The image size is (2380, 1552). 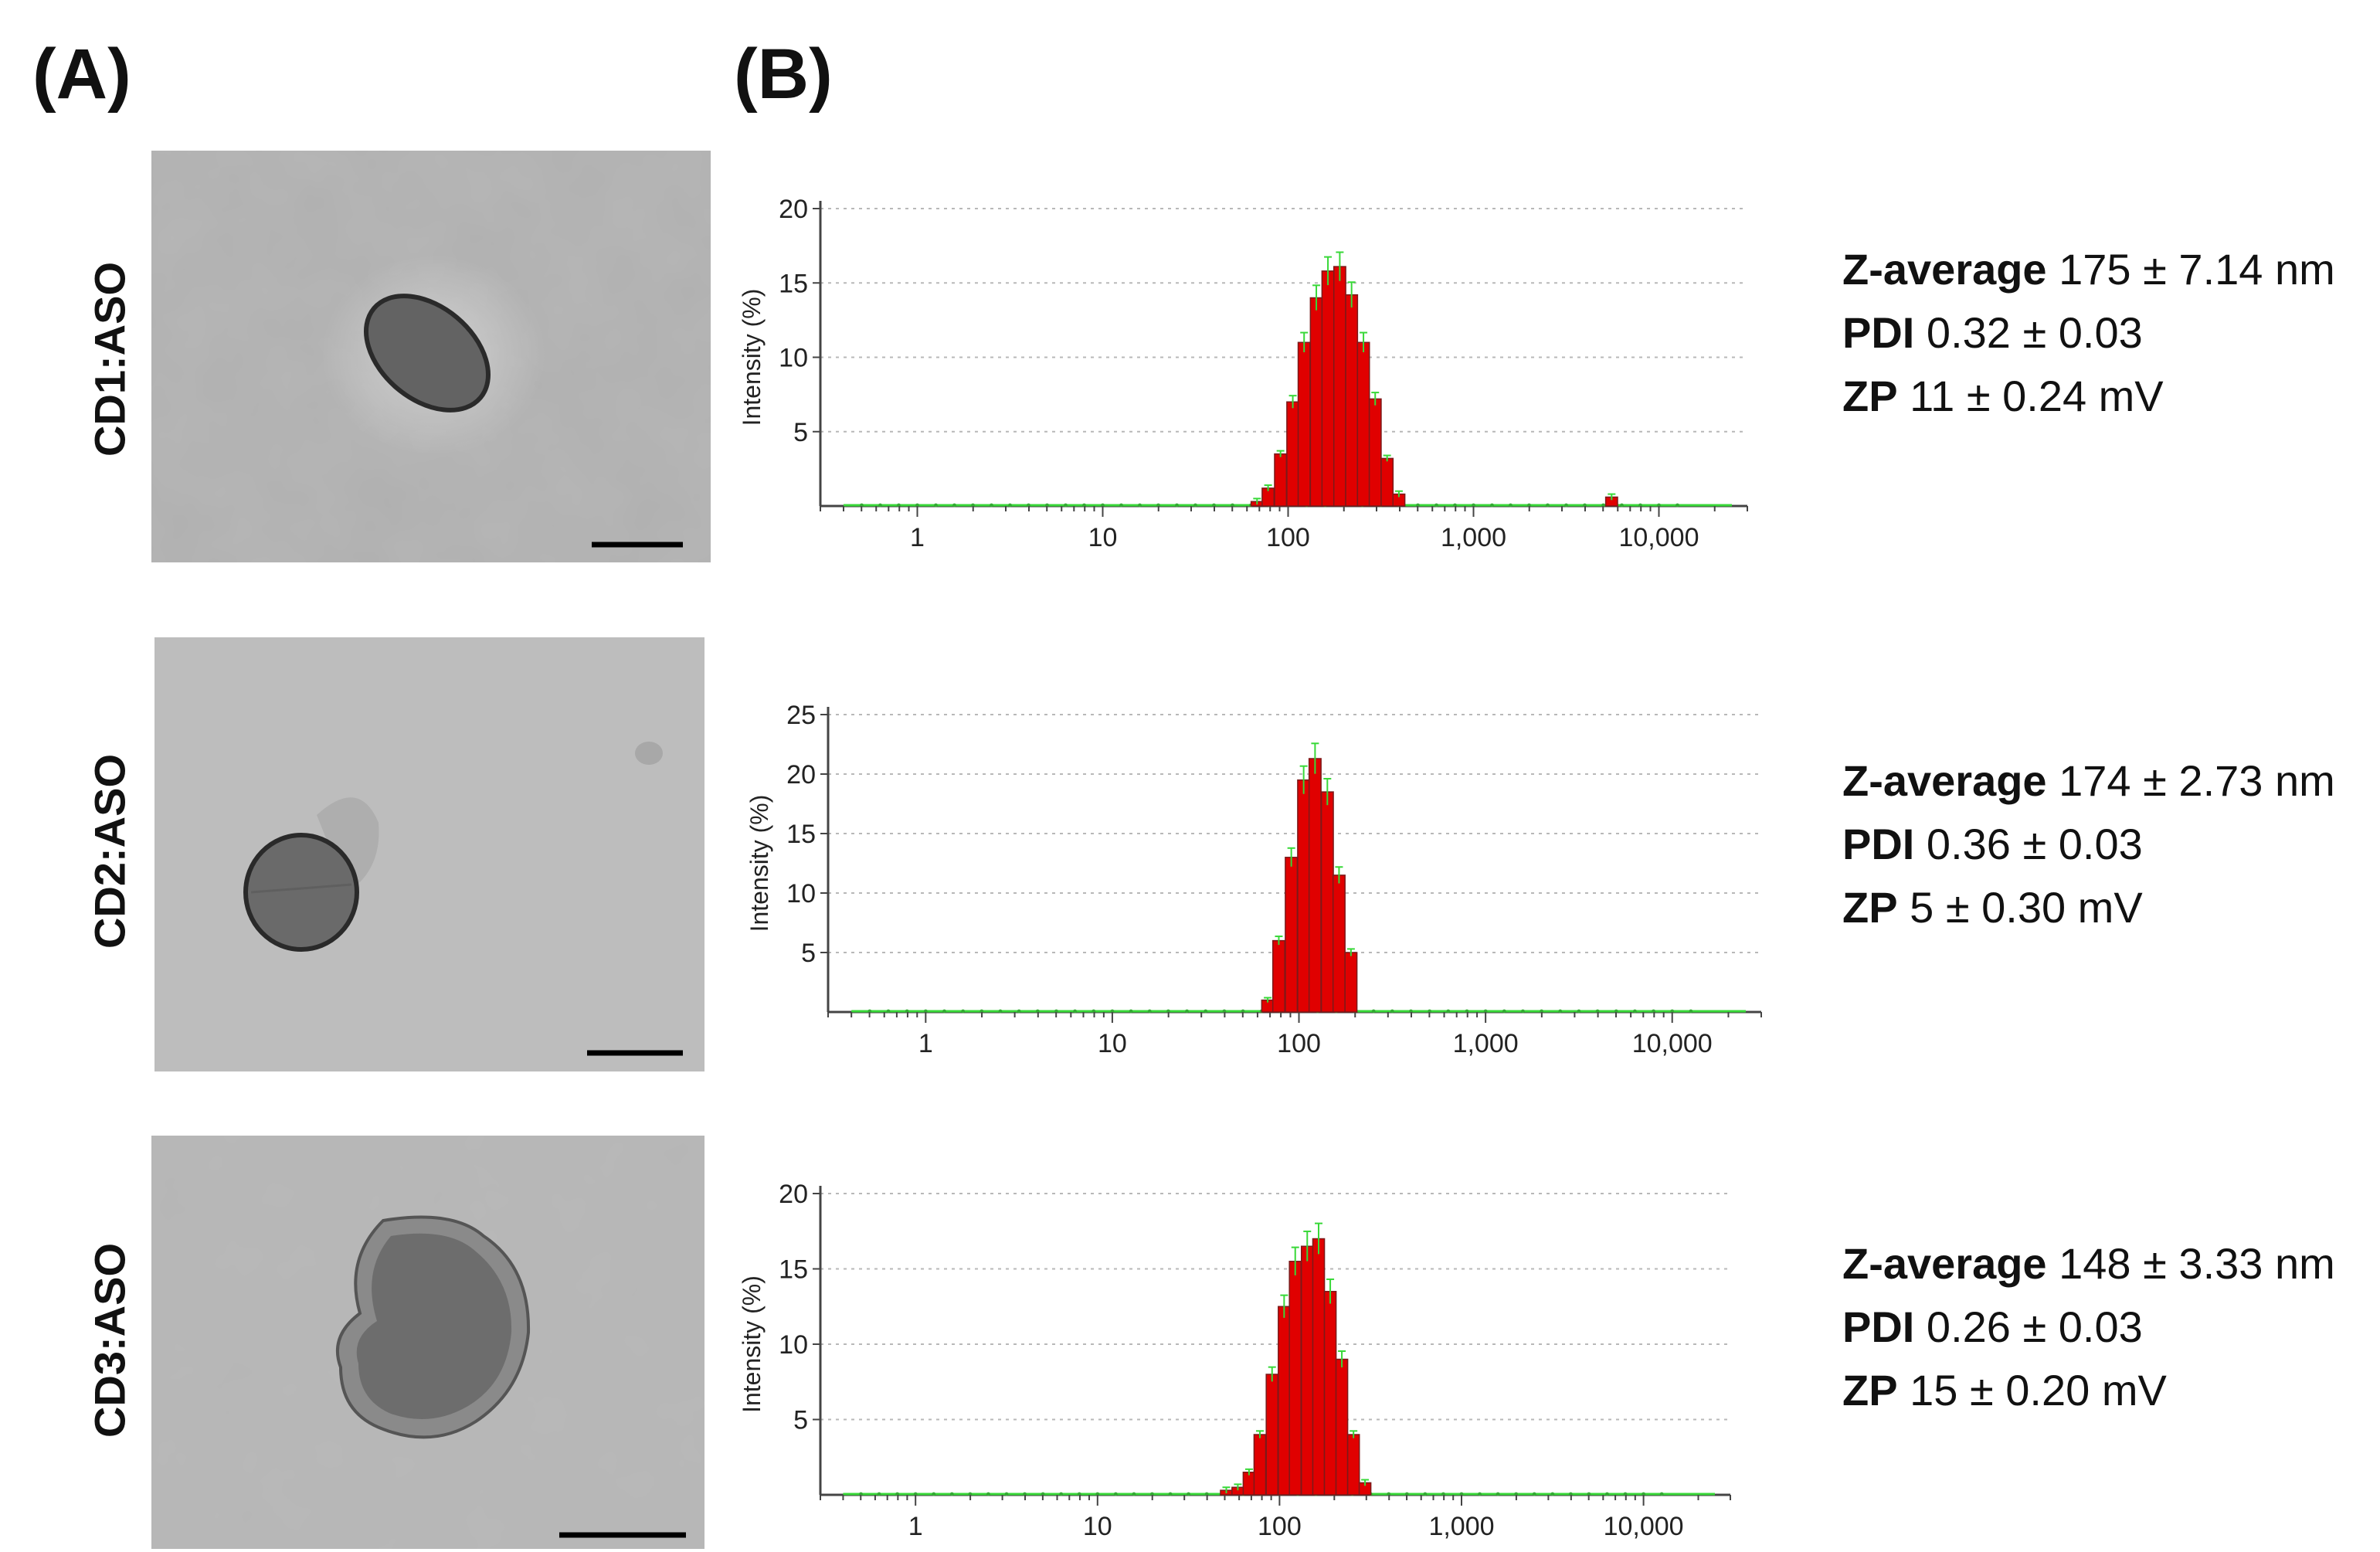 I want to click on y-tick-label: 25, so click(x=801, y=716).